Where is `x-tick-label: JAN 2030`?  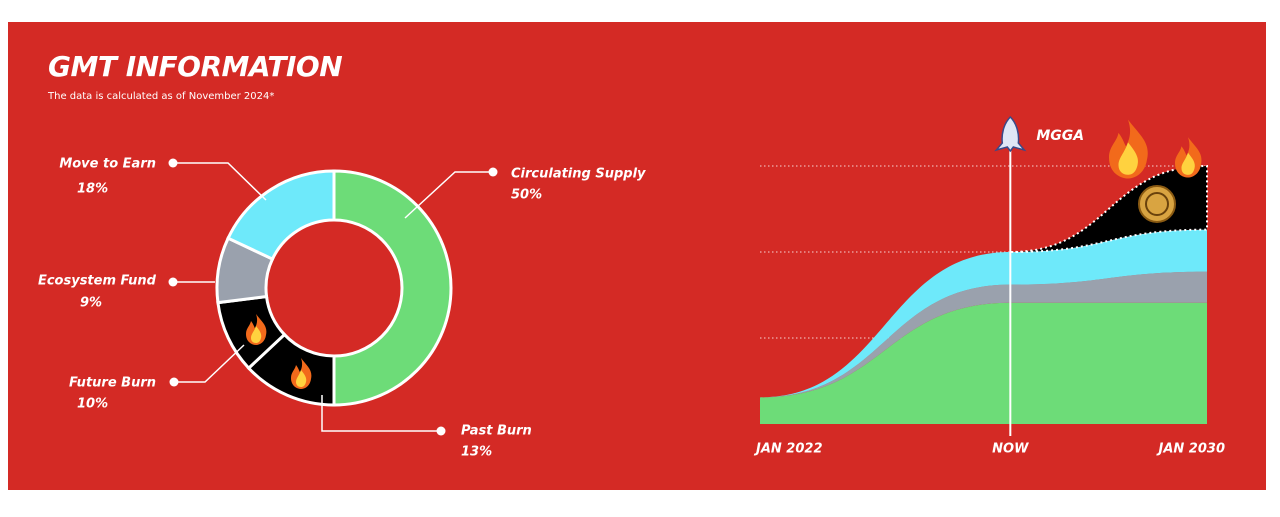 x-tick-label: JAN 2030 is located at coordinates (1191, 449).